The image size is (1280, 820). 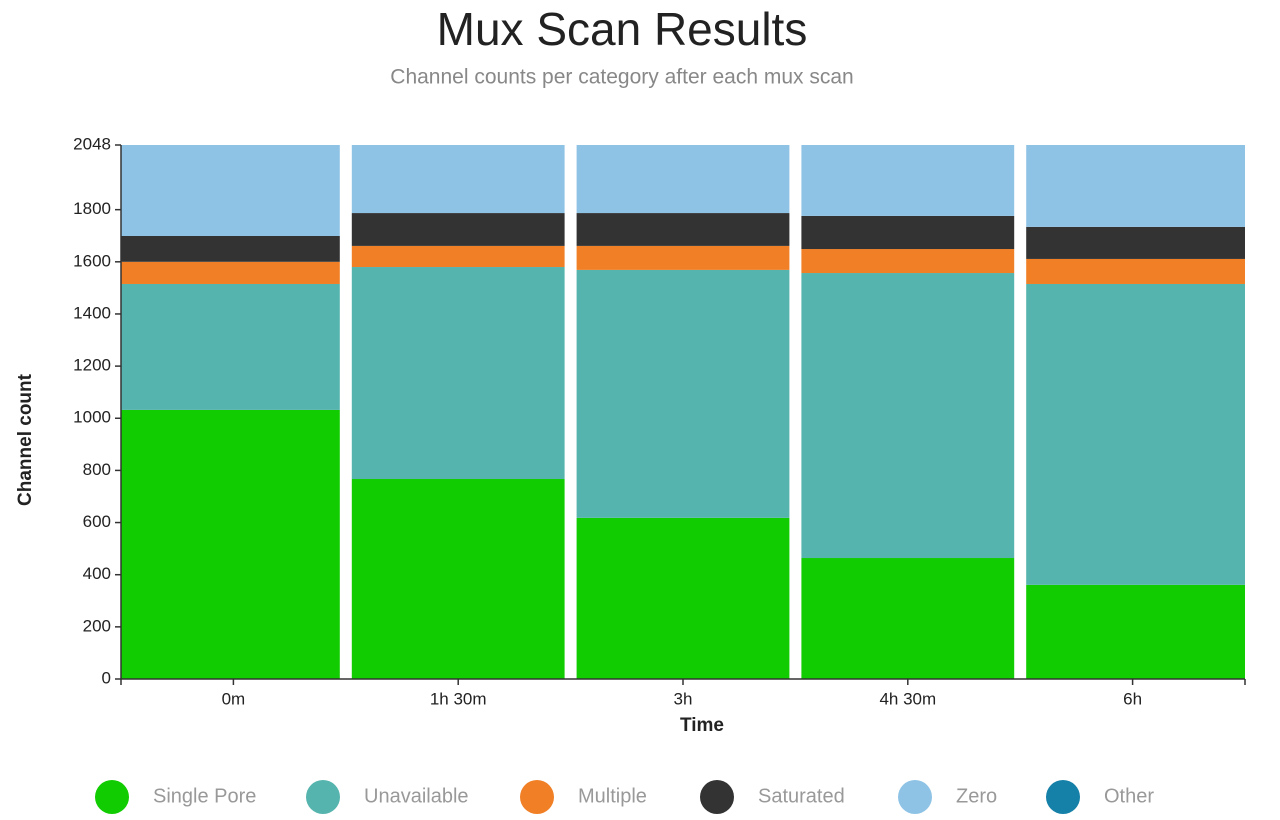 I want to click on legend-item: Unavailable, so click(x=387, y=797).